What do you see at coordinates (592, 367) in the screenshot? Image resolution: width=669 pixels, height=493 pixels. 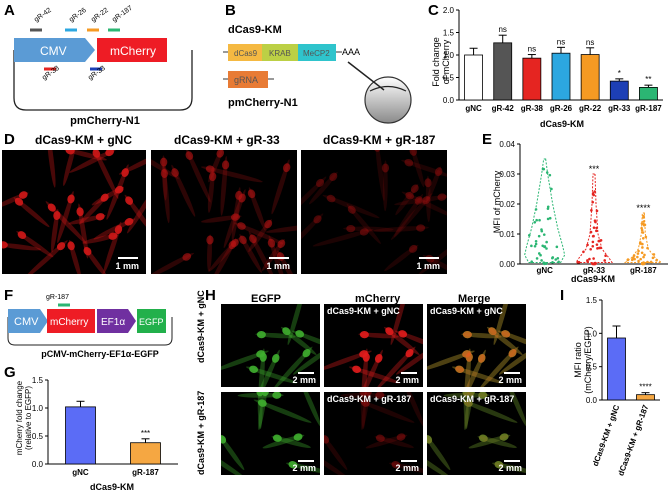 I see `y-tick-label: 0.5` at bounding box center [592, 367].